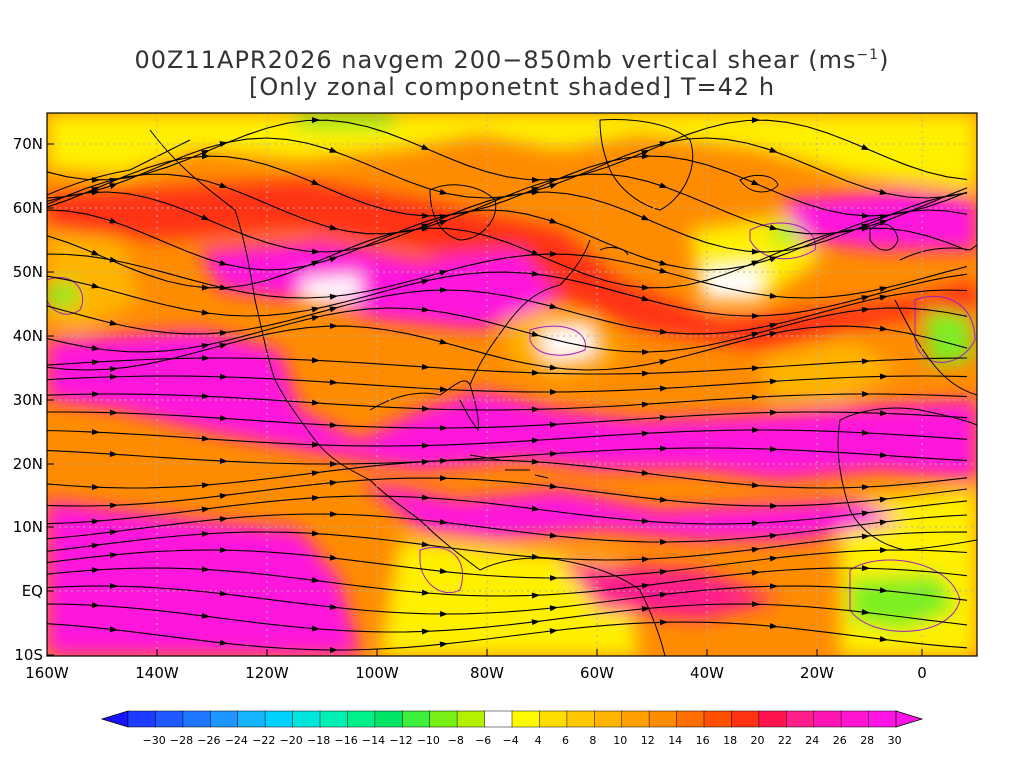  I want to click on colorbar-label-20: 16, so click(703, 740).